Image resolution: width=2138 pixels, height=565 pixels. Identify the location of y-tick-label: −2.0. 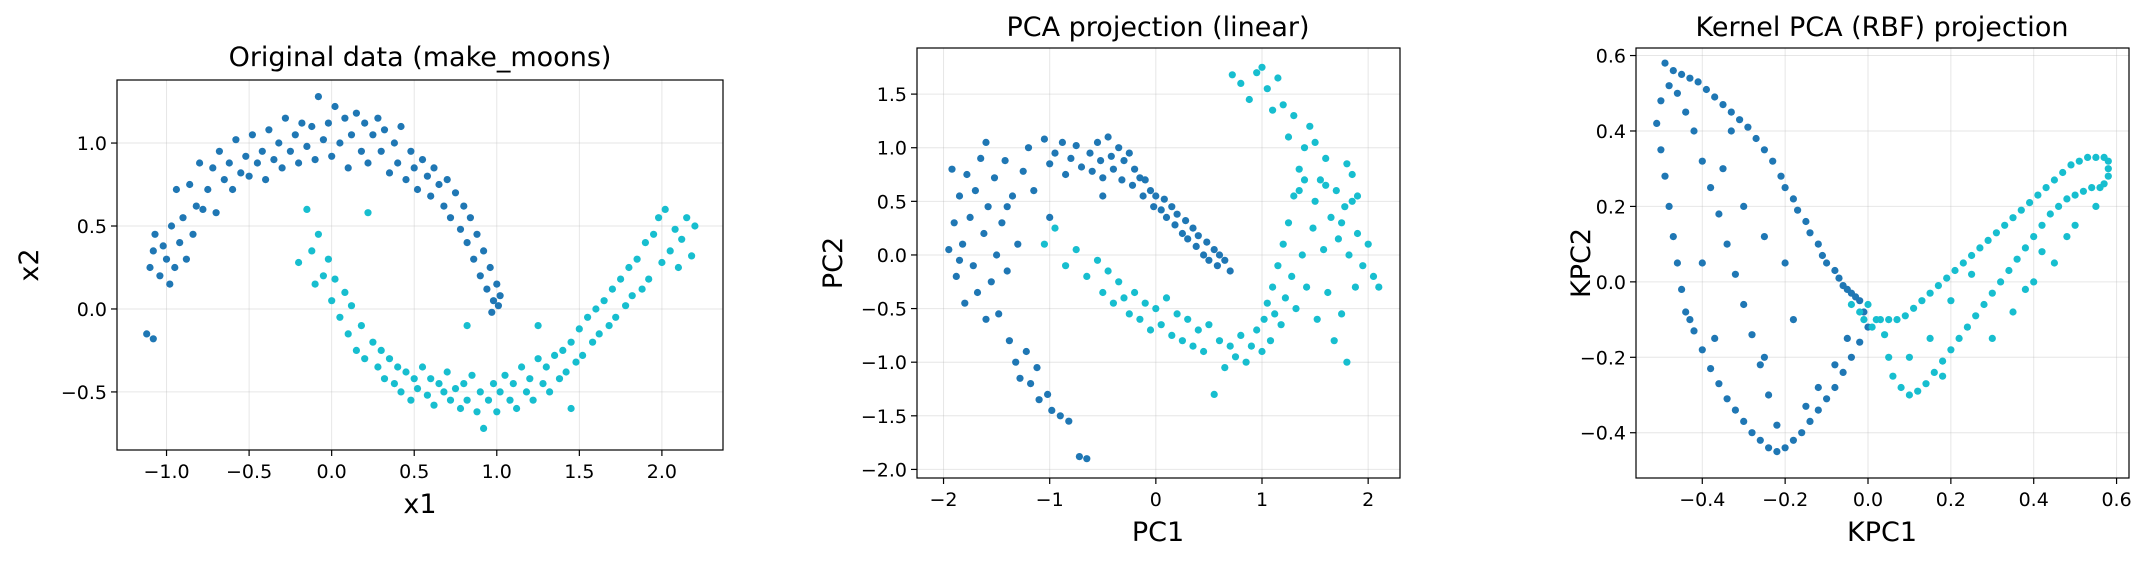
(884, 470).